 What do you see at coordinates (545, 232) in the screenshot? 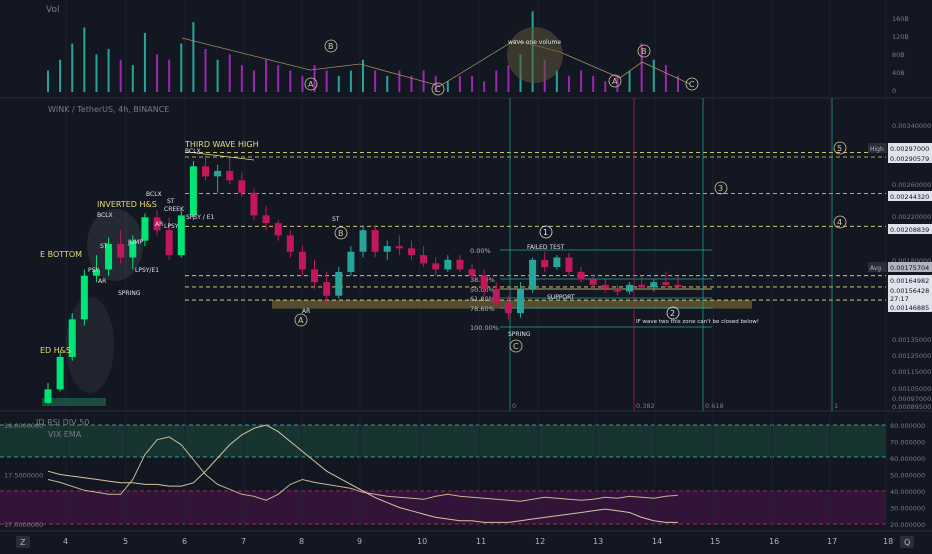
I see `wave-circle-label: 1` at bounding box center [545, 232].